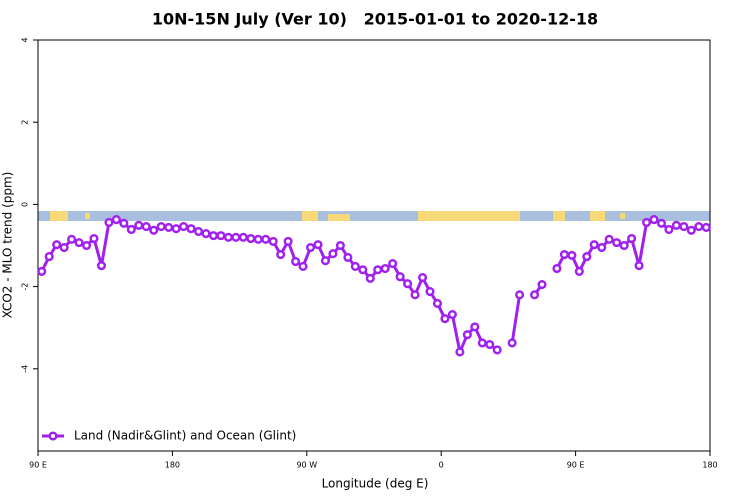  What do you see at coordinates (185, 436) in the screenshot?
I see `legend-label: Land (Nadir&Glint) and Ocean (Glint)` at bounding box center [185, 436].